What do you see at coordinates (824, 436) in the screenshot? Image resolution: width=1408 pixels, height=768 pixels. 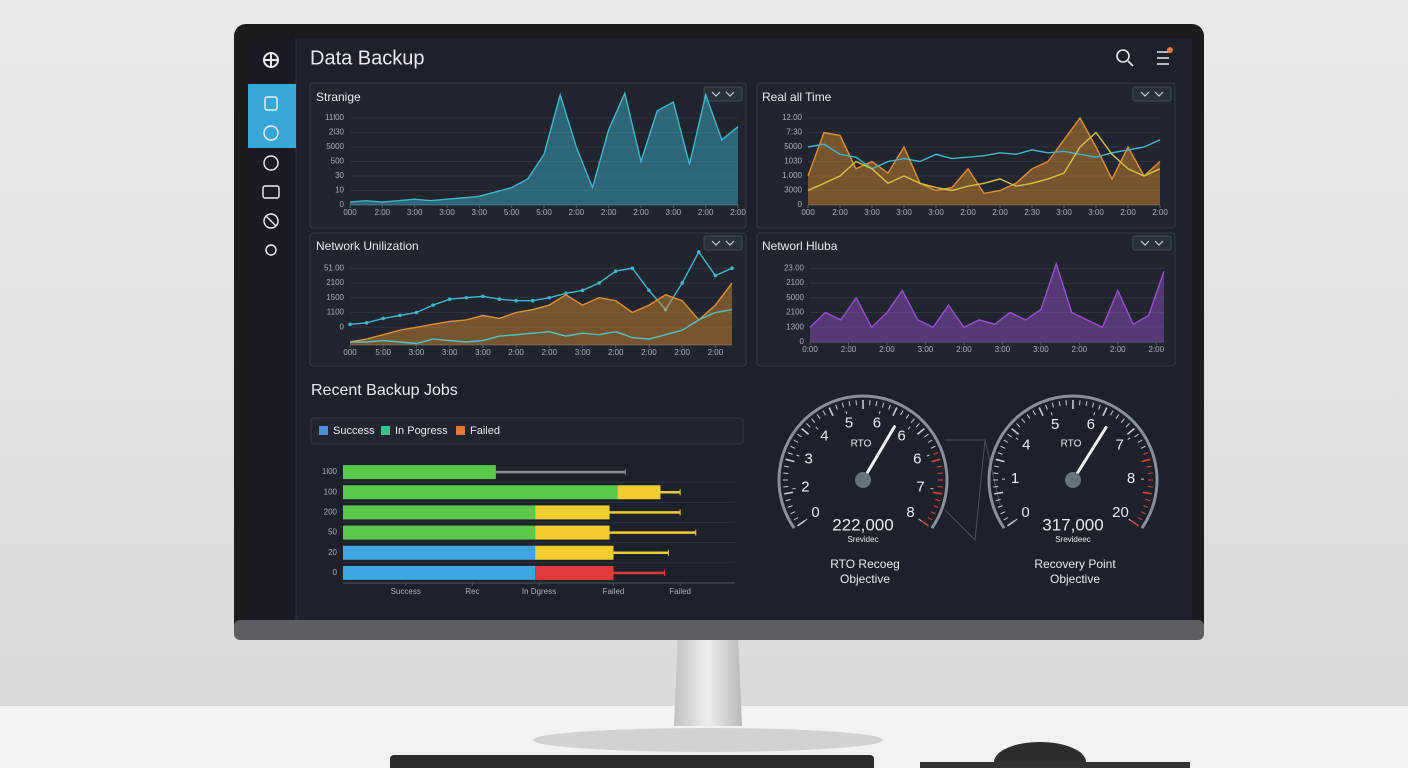 I see `gauge-label: 4` at bounding box center [824, 436].